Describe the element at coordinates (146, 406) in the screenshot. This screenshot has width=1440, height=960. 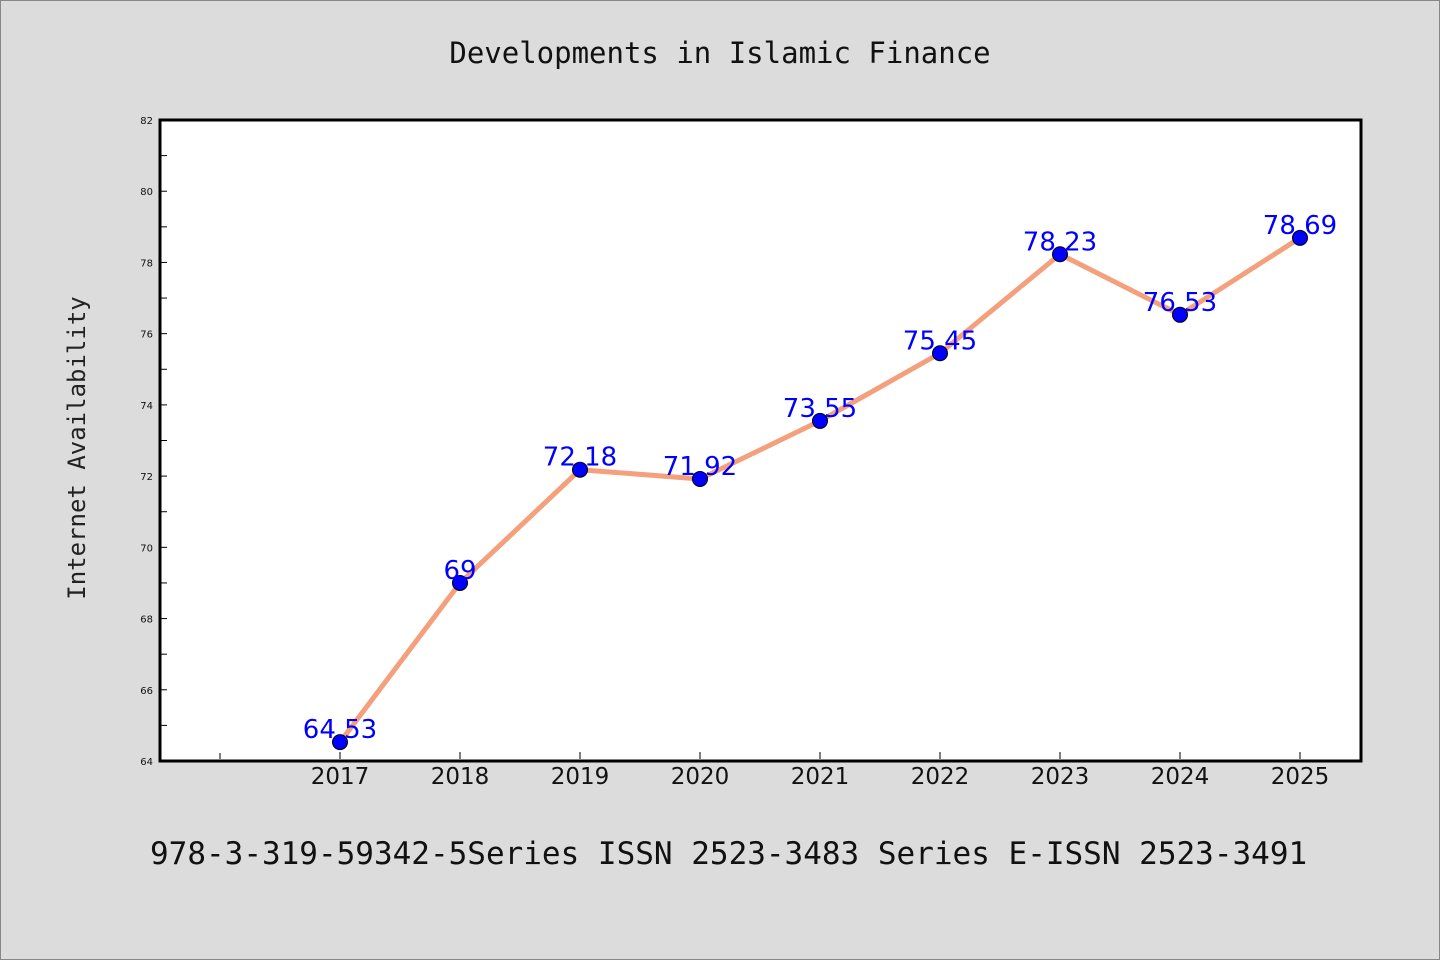
I see `y-tick-label: 74` at that location.